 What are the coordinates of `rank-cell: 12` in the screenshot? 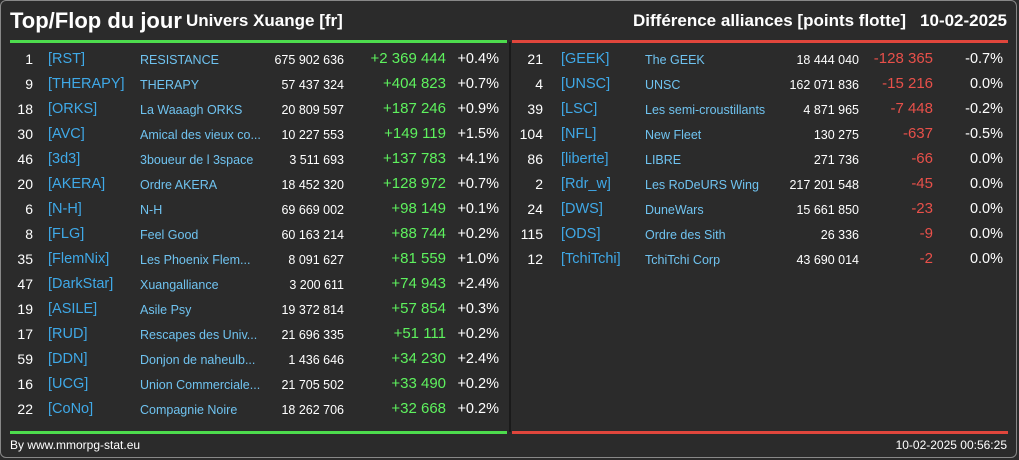 It's located at (535, 259).